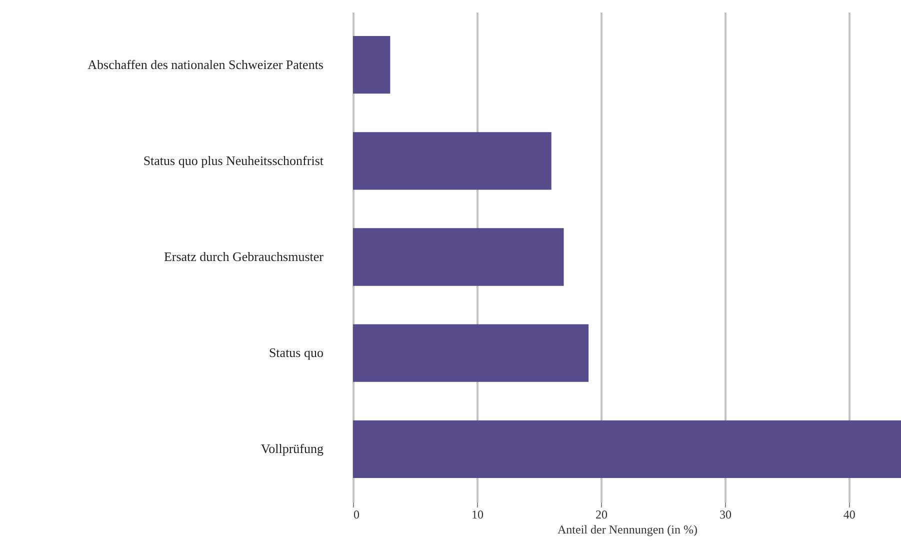 The width and height of the screenshot is (901, 547). What do you see at coordinates (233, 160) in the screenshot?
I see `y-tick-label: Status quo plus Neuheitsschonfrist` at bounding box center [233, 160].